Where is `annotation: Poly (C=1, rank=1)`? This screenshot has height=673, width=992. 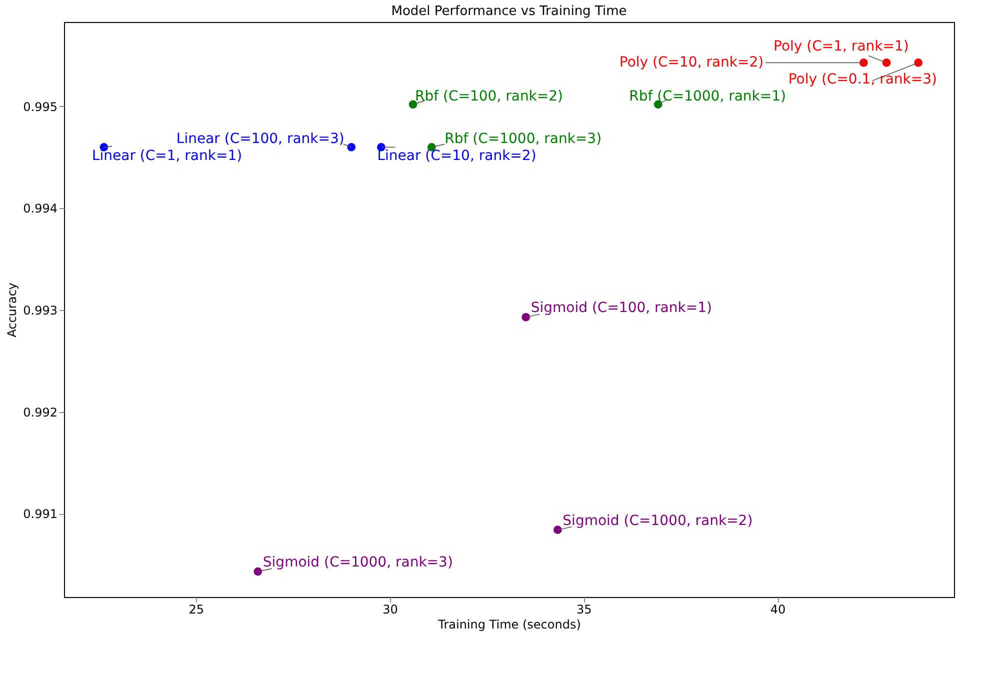
annotation: Poly (C=1, rank=1) is located at coordinates (841, 46).